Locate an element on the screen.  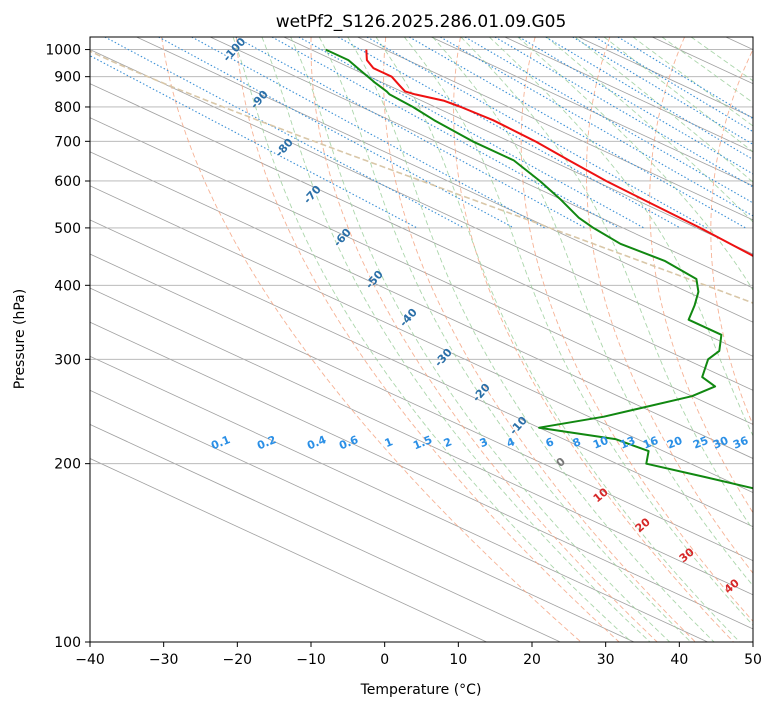
y-tick-label: 400 is located at coordinates (67, 286).